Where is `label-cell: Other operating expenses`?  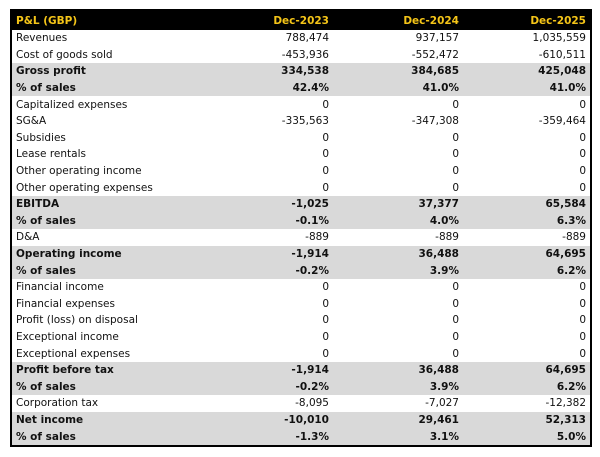
label-cell: Other operating expenses is located at coordinates (84, 187).